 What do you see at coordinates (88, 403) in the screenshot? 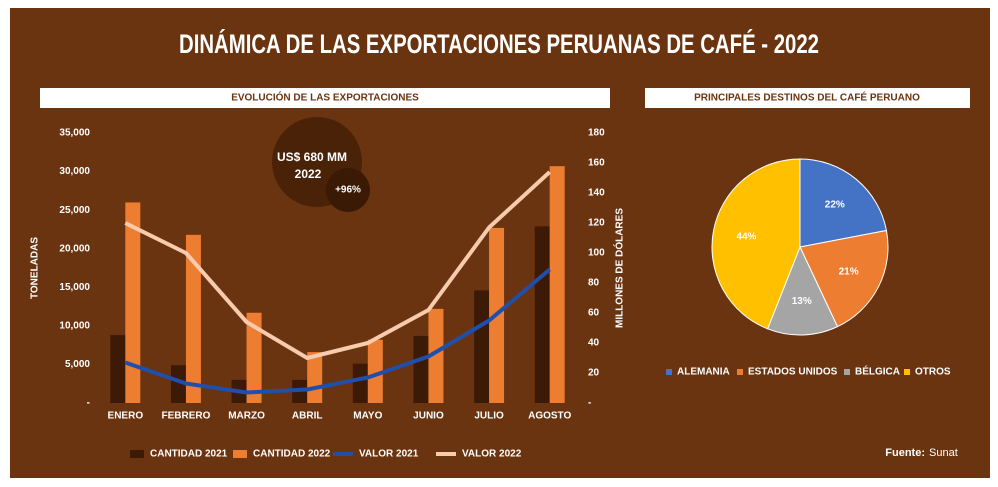
I see `y-tick-label: -` at bounding box center [88, 403].